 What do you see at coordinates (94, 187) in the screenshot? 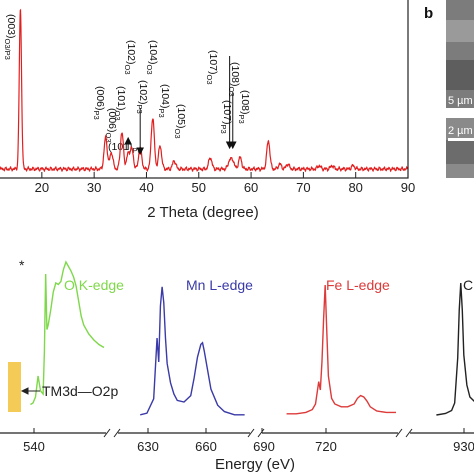
I see `xrd-tick-label: 30` at bounding box center [94, 187].